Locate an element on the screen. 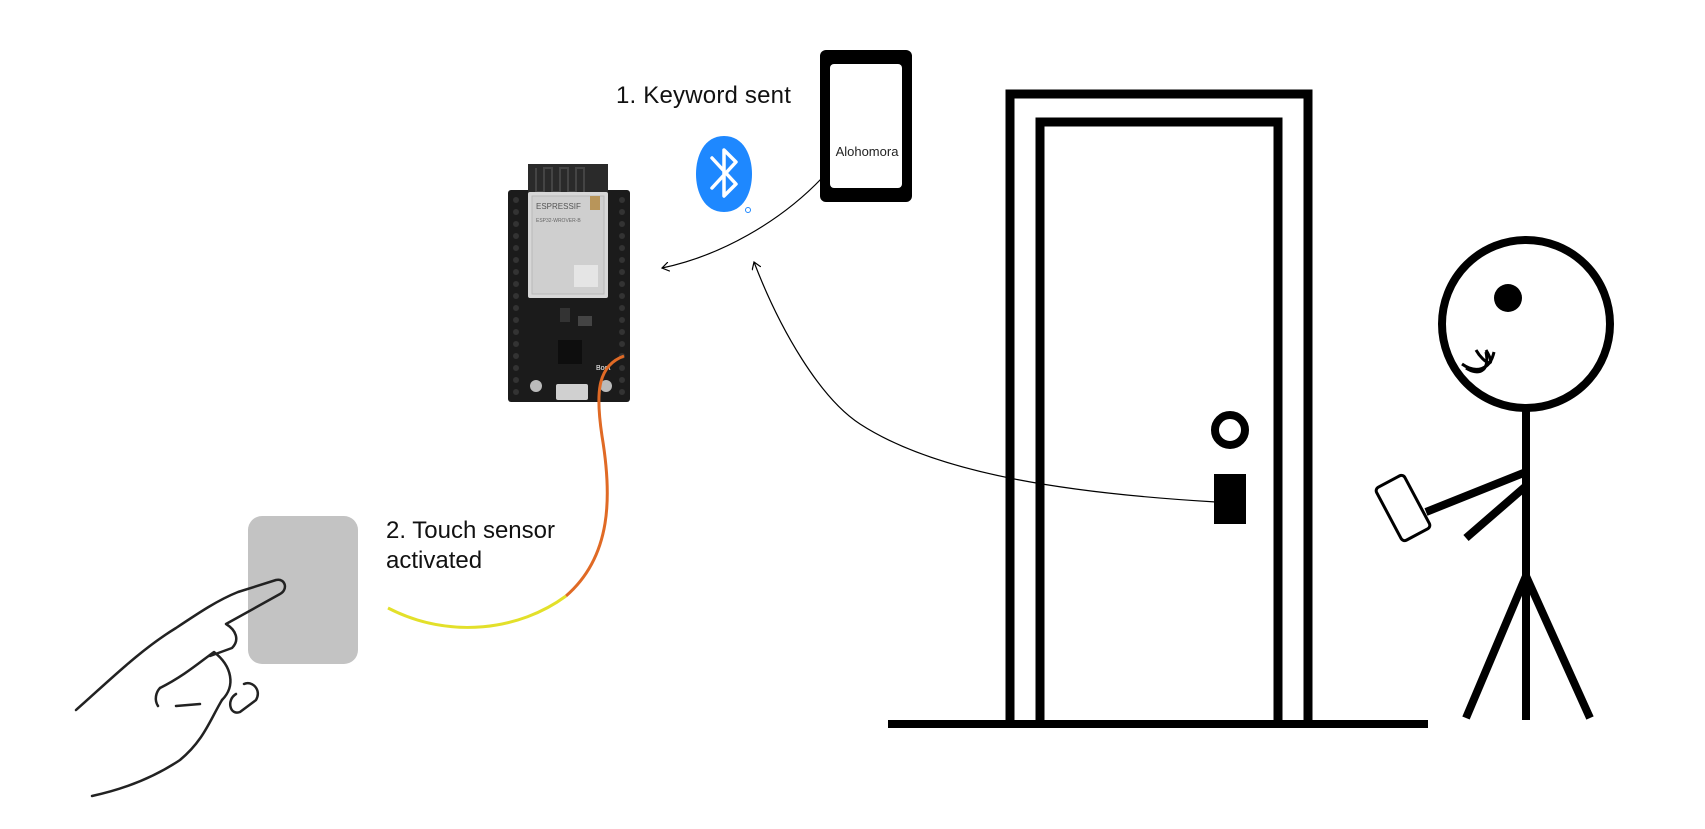 The image size is (1705, 829). figure-eye is located at coordinates (1508, 298).